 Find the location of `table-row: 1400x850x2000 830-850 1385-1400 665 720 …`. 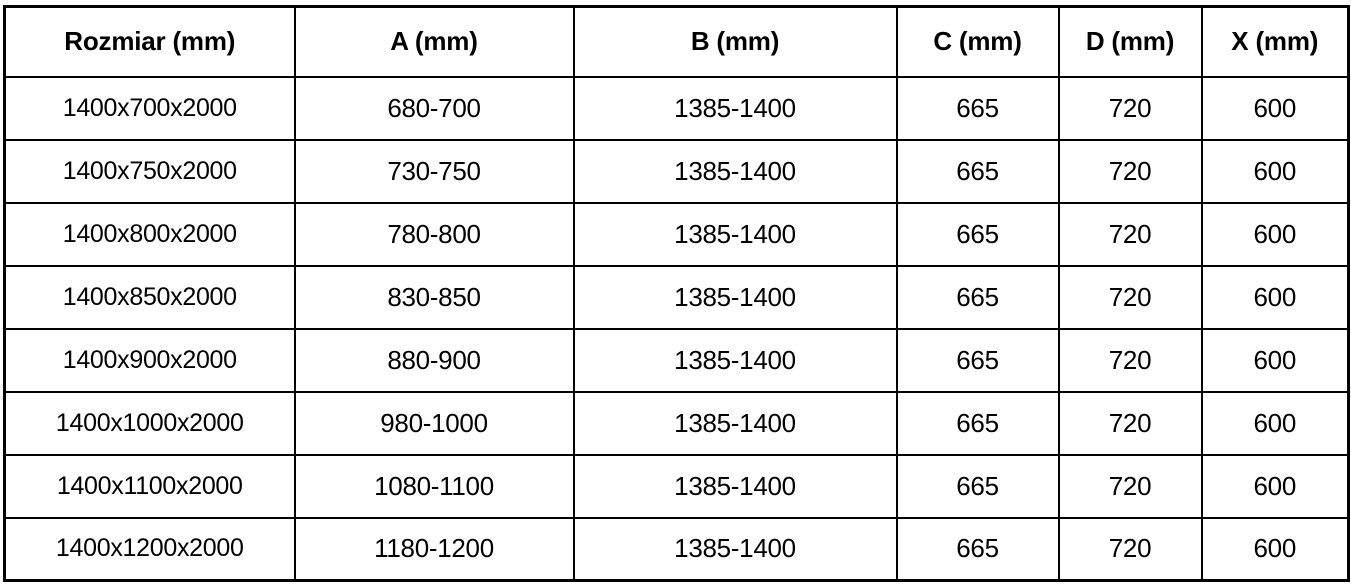

table-row: 1400x850x2000 830-850 1385-1400 665 720 … is located at coordinates (676, 297).